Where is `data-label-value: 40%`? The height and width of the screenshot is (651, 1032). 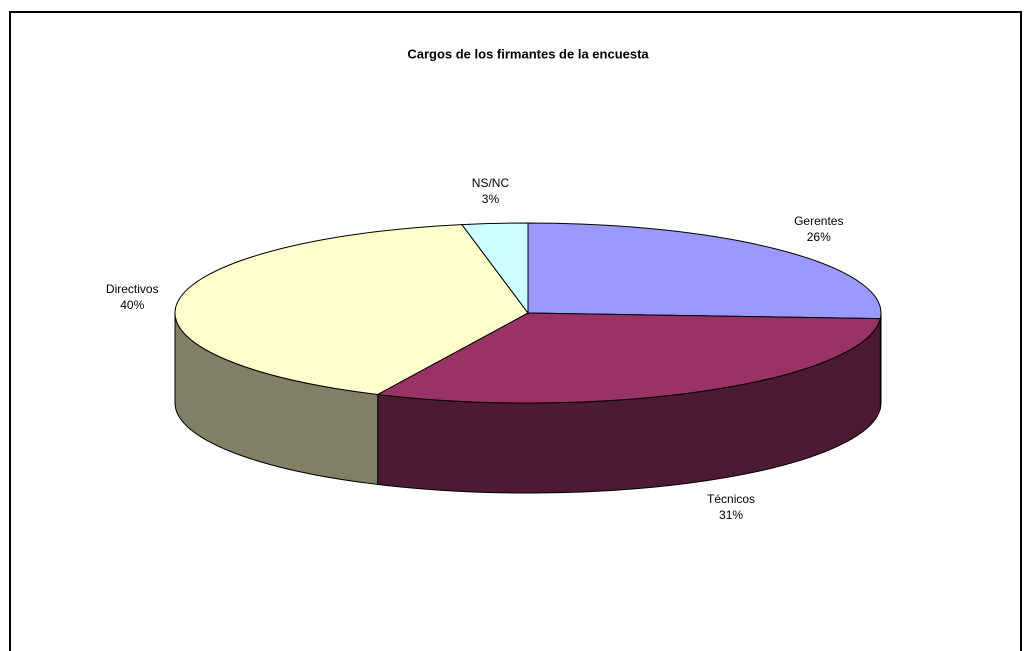
data-label-value: 40% is located at coordinates (132, 305).